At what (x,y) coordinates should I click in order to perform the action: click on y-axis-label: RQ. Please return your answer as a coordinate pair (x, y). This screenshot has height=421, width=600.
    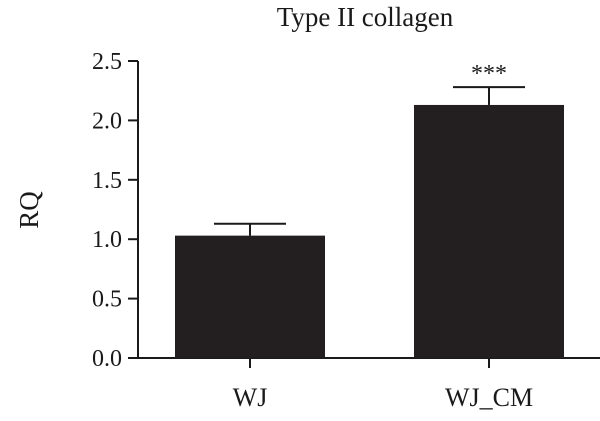
    Looking at the image, I should click on (29, 210).